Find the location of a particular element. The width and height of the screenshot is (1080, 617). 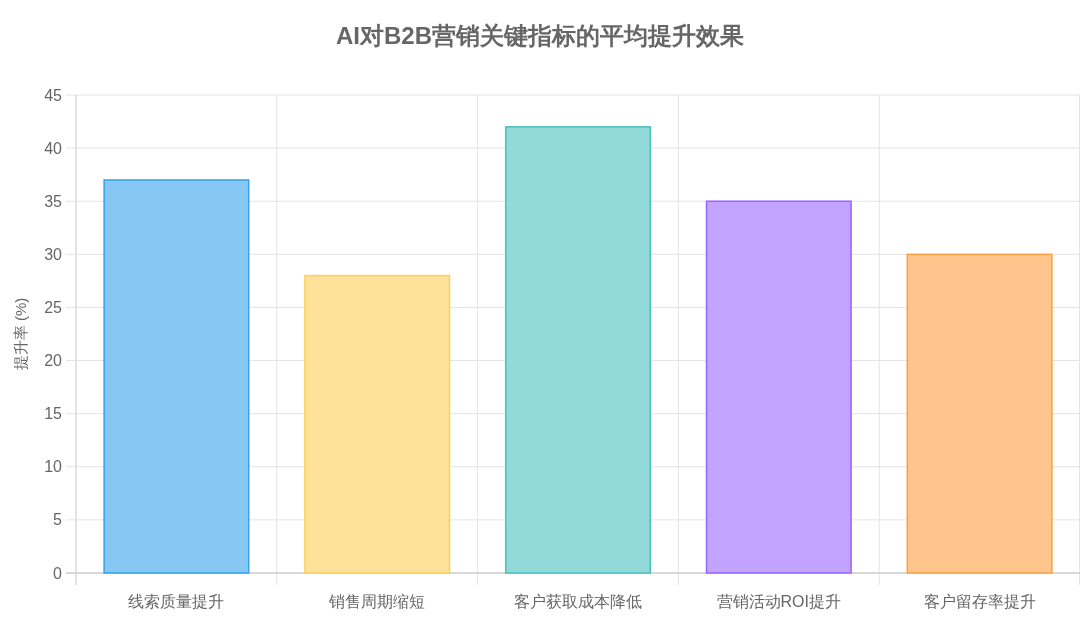

chart-title: AI对B2B营销关键指标的平均提升效果 is located at coordinates (540, 35).